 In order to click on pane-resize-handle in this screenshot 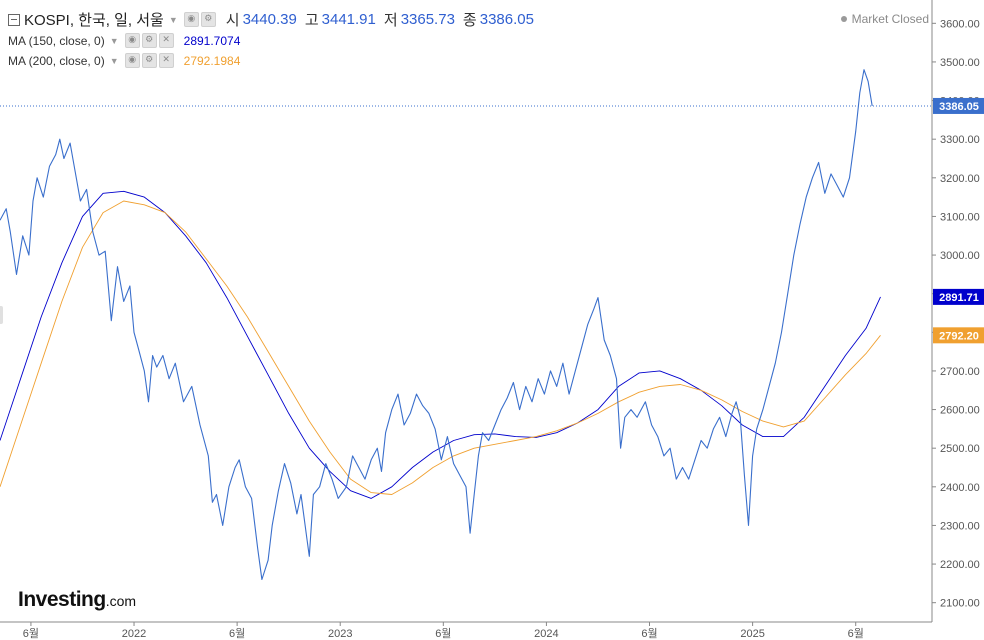, I will do `click(1, 315)`.